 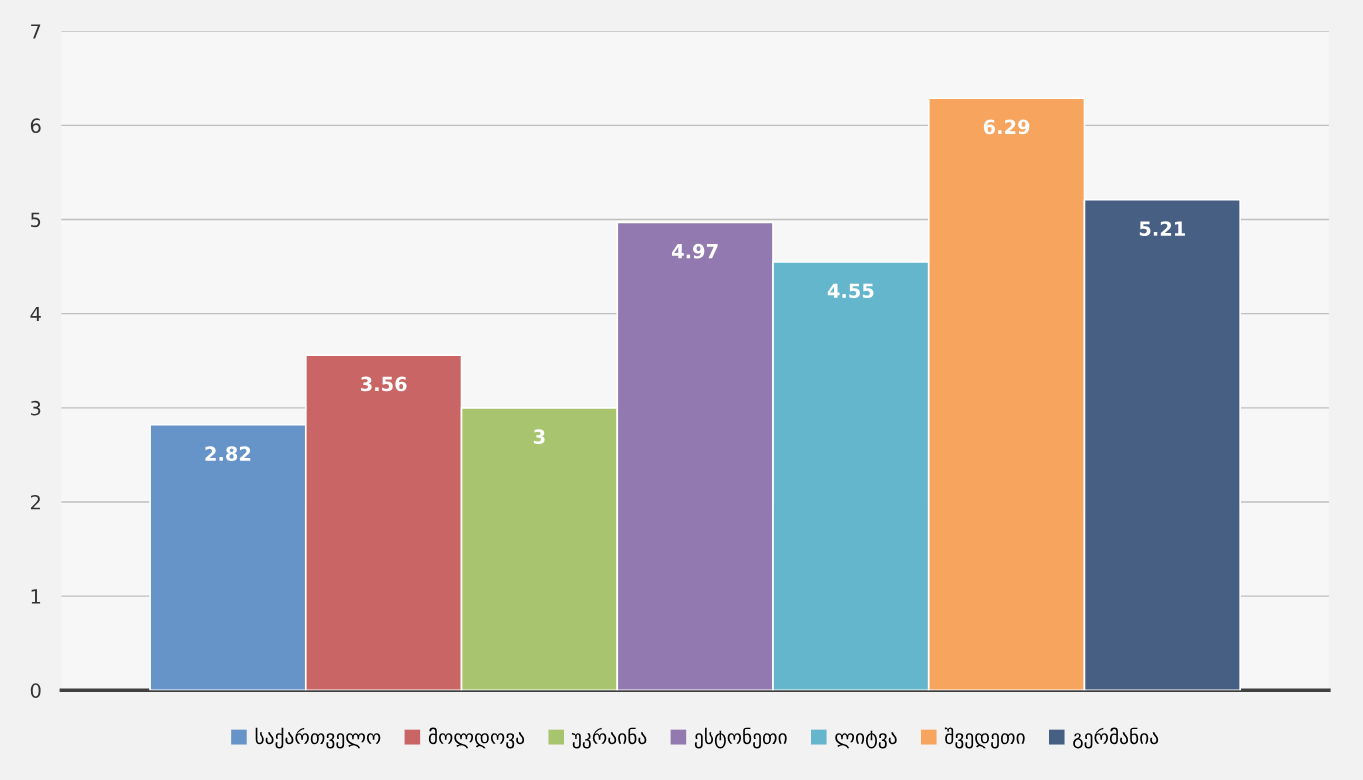 What do you see at coordinates (36, 596) in the screenshot?
I see `y-tick-label: 1` at bounding box center [36, 596].